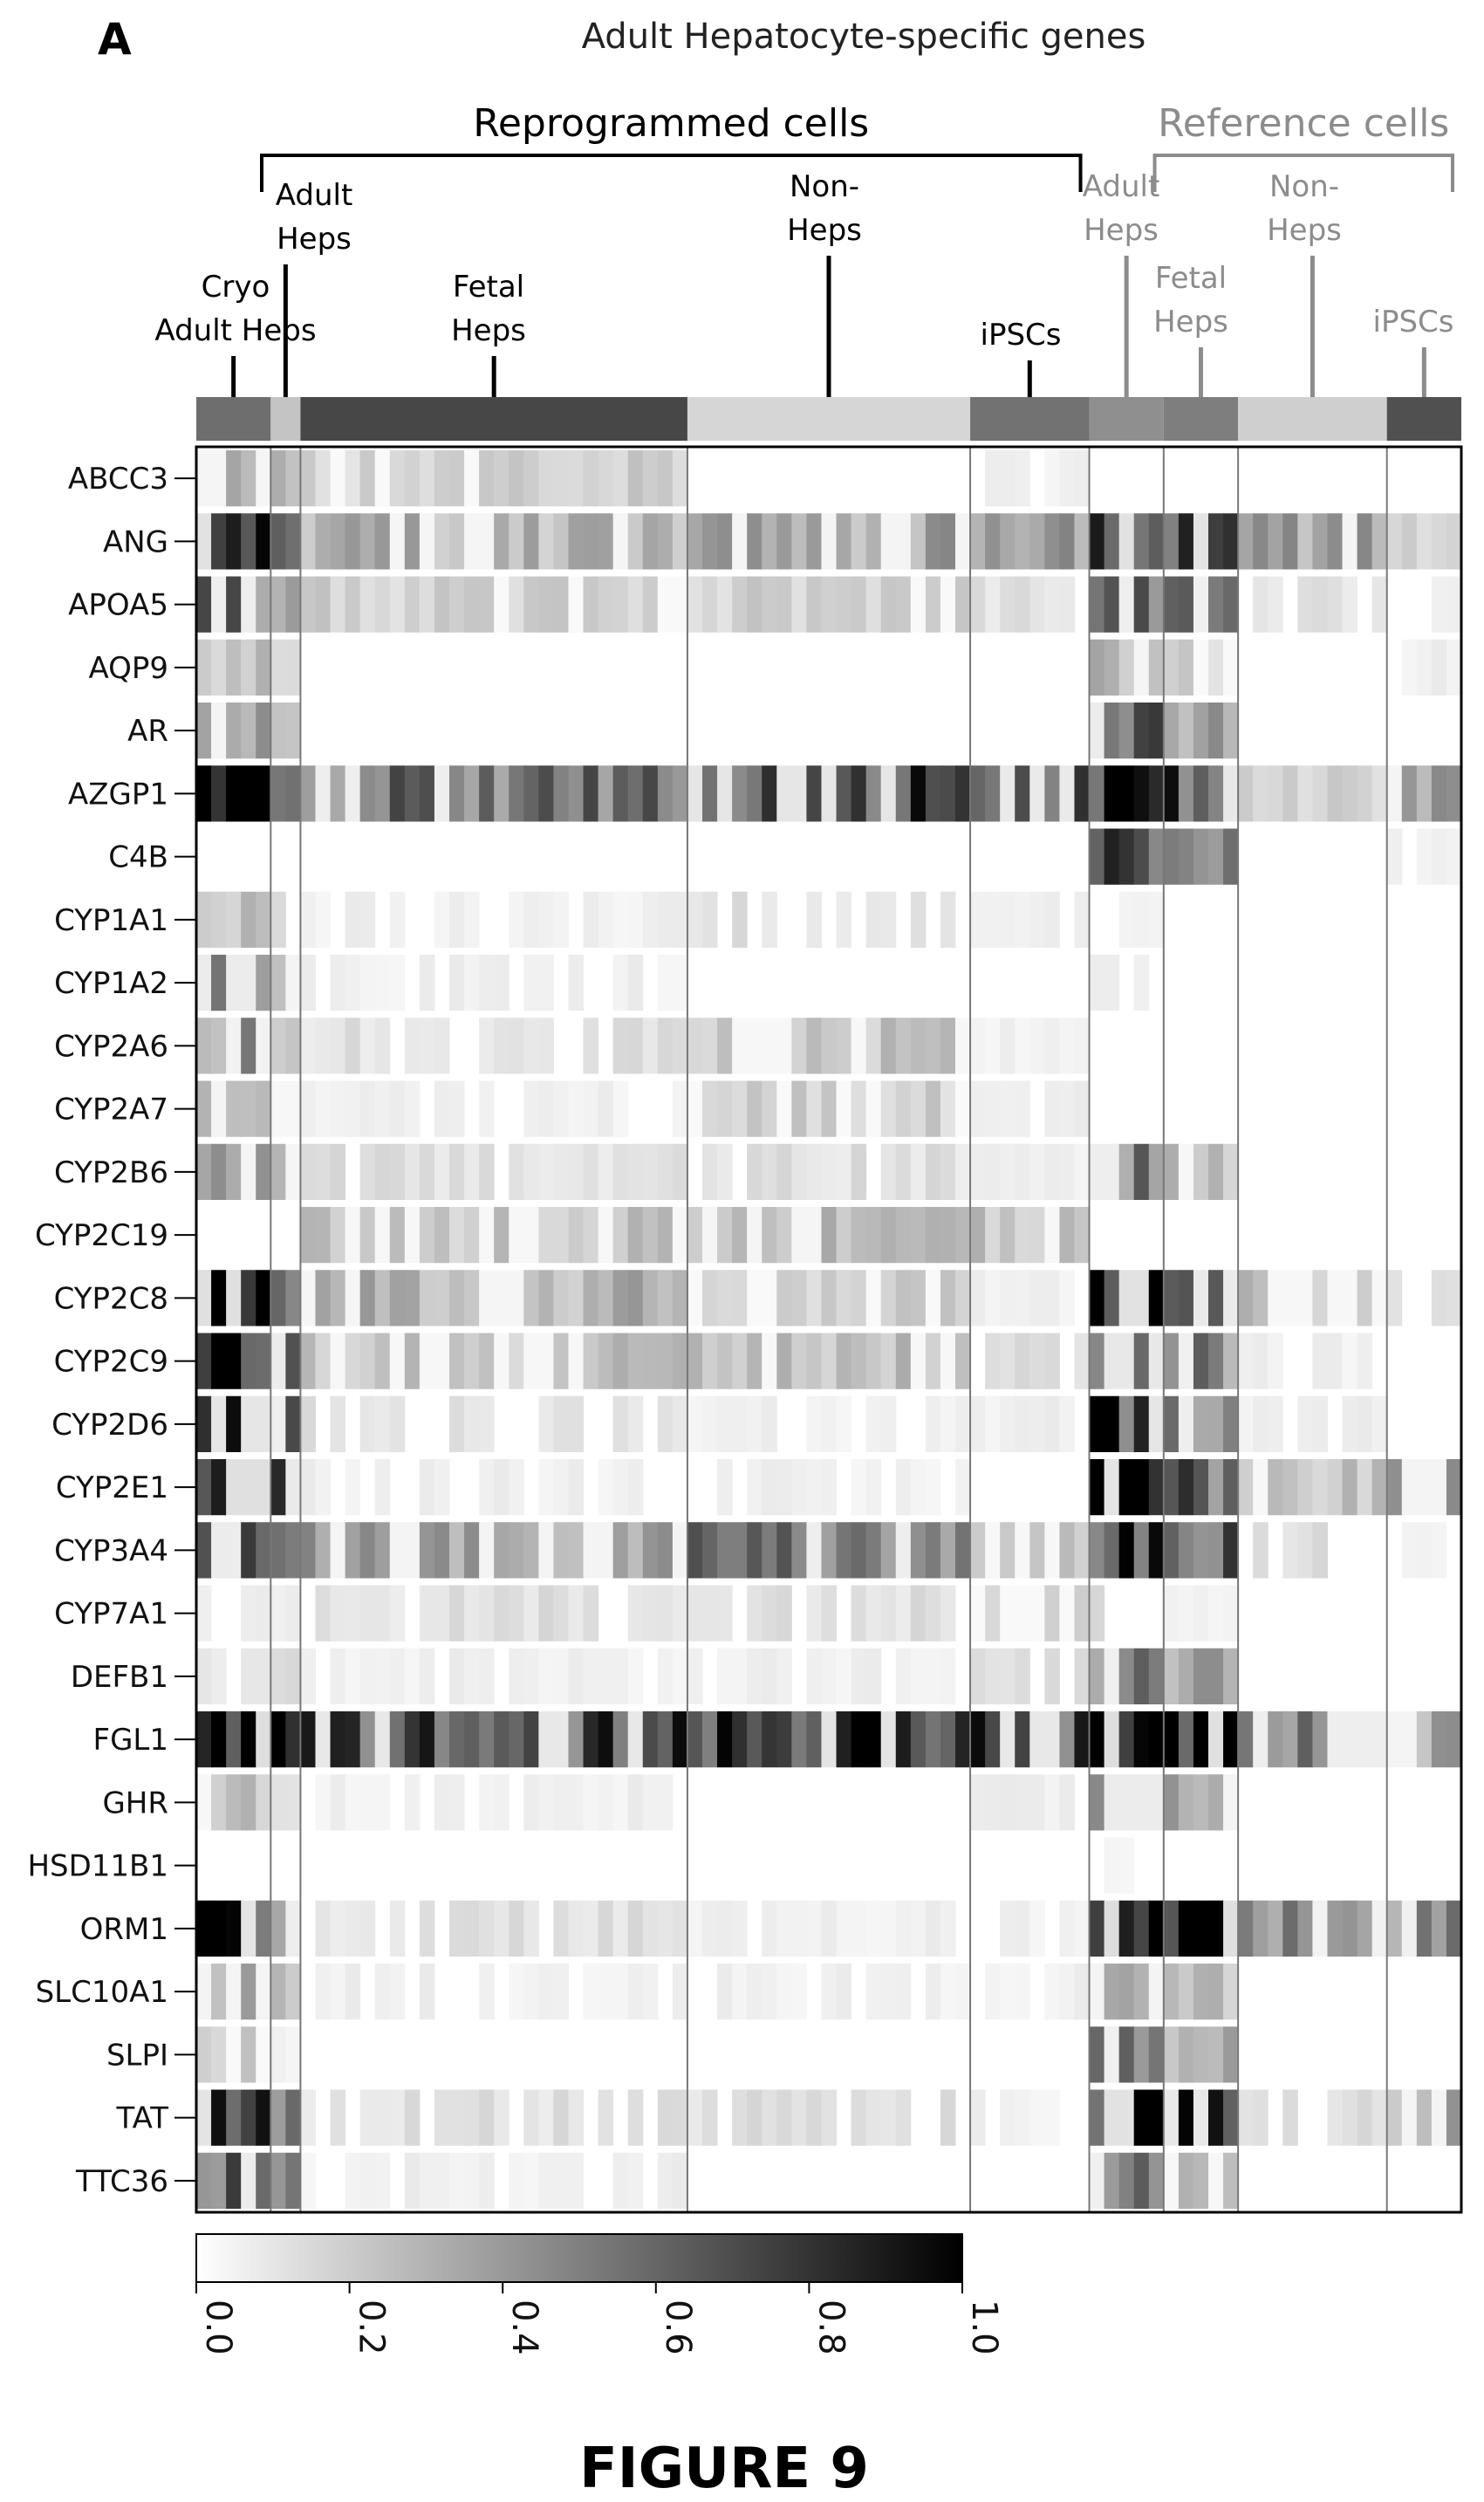  I want to click on colorbar-tick-label: 0.4, so click(524, 2327).